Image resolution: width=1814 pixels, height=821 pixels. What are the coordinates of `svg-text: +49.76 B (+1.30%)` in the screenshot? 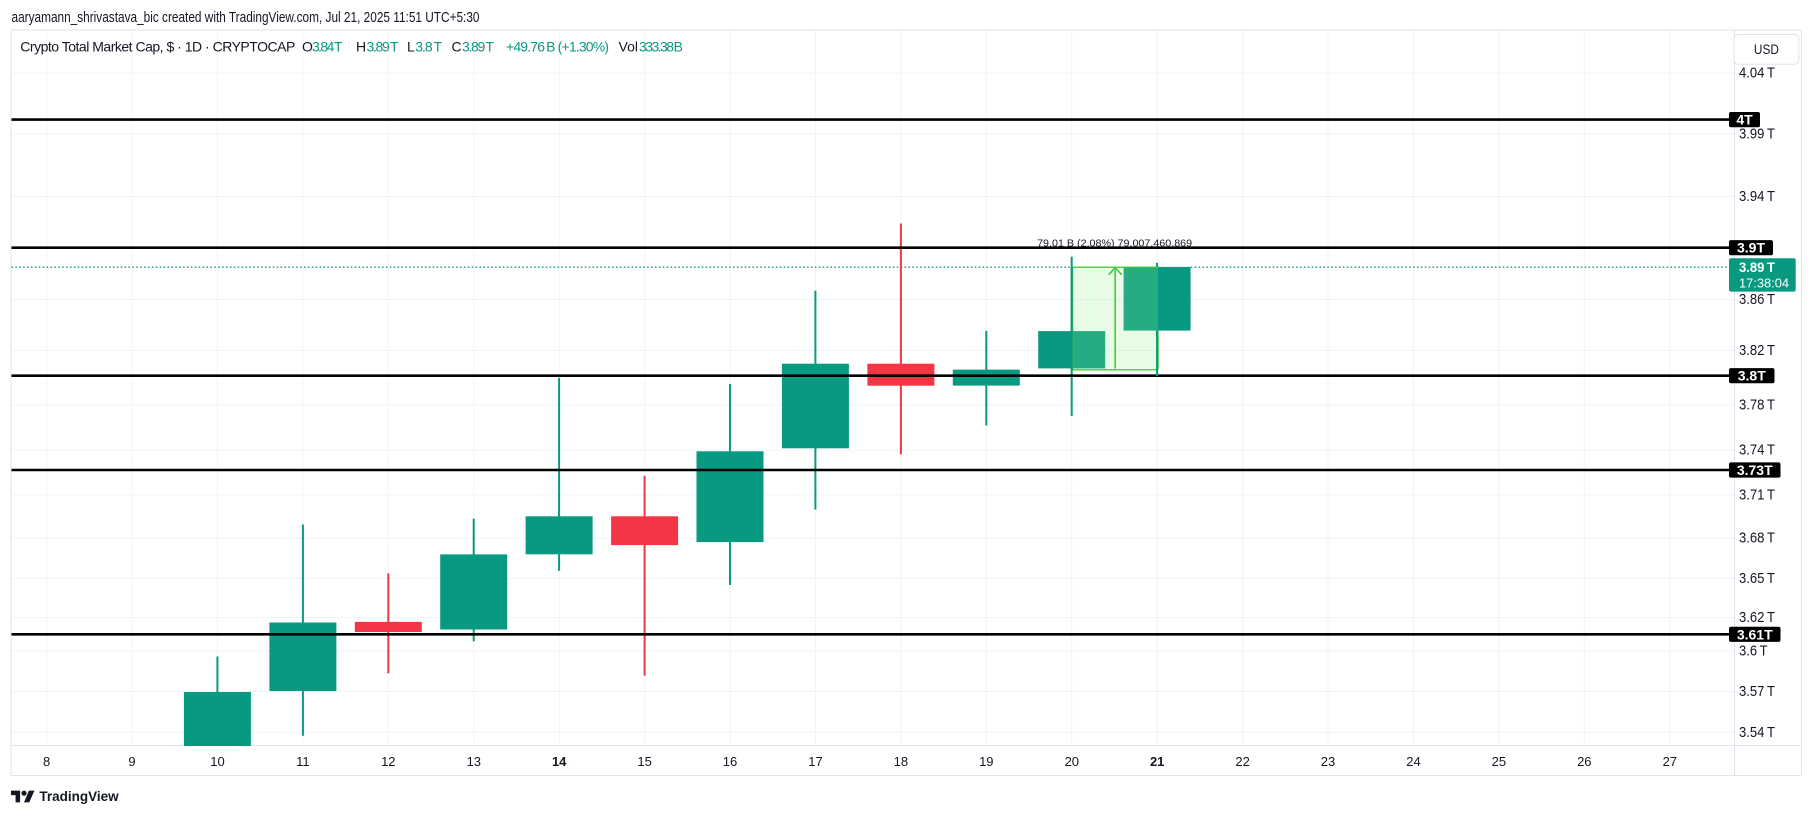 It's located at (557, 47).